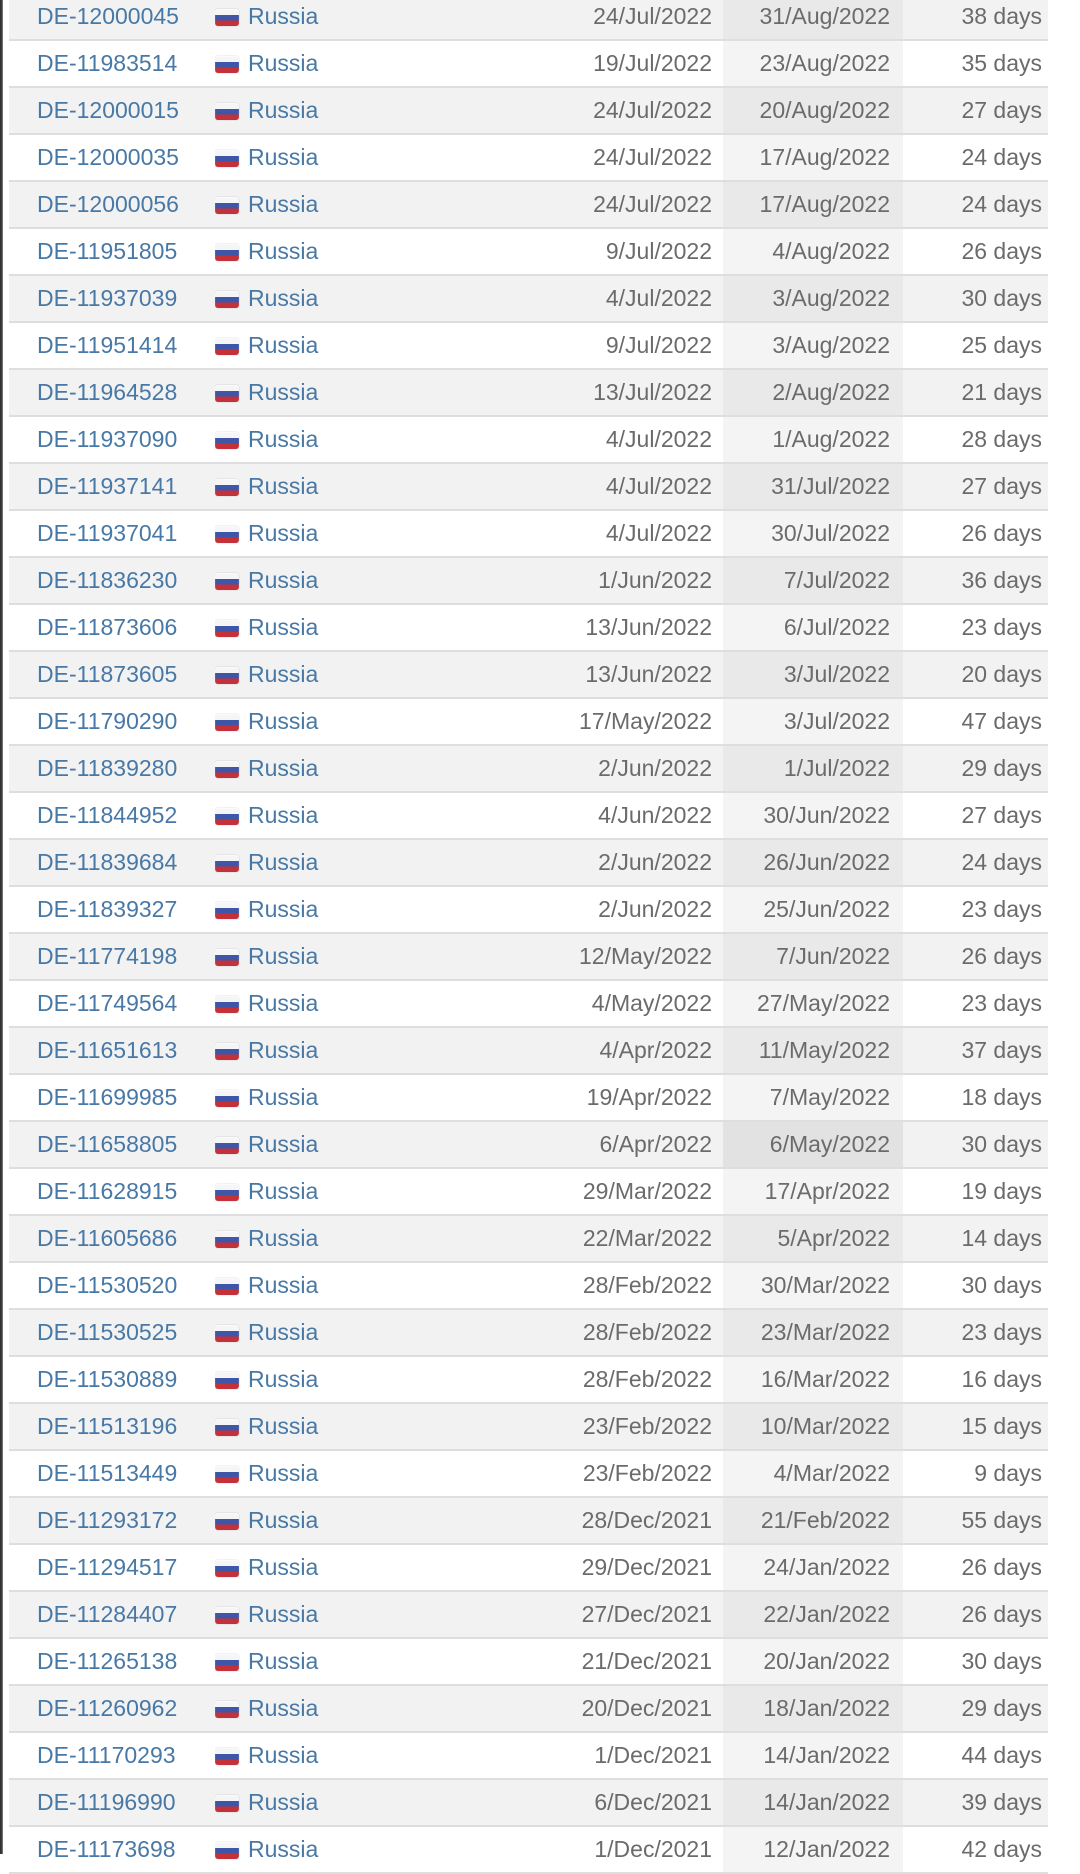  What do you see at coordinates (107, 956) in the screenshot?
I see `issue-id-link: DE-11774198` at bounding box center [107, 956].